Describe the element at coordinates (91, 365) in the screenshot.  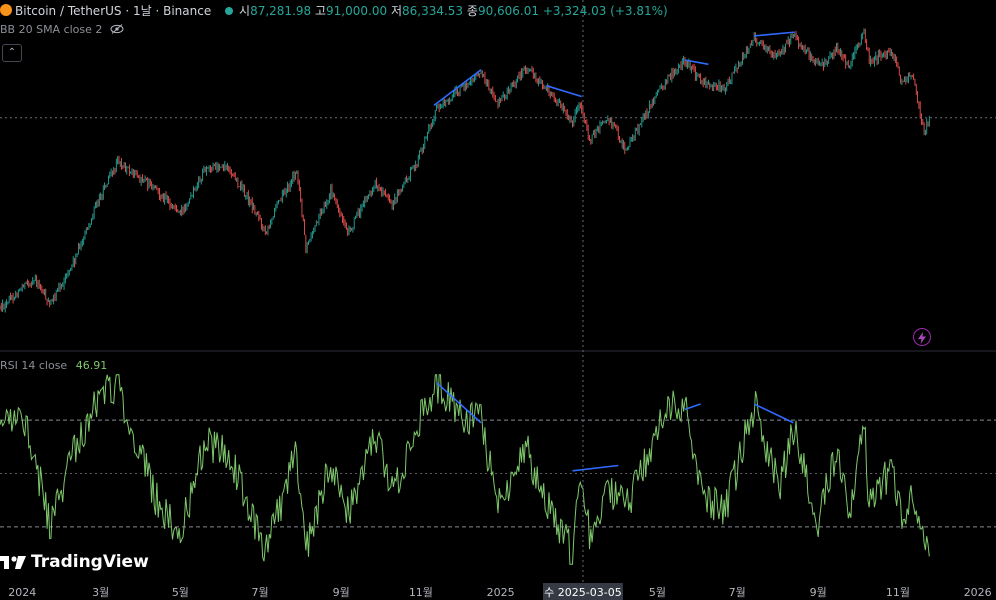
I see `rsi-current-value: 46.91` at that location.